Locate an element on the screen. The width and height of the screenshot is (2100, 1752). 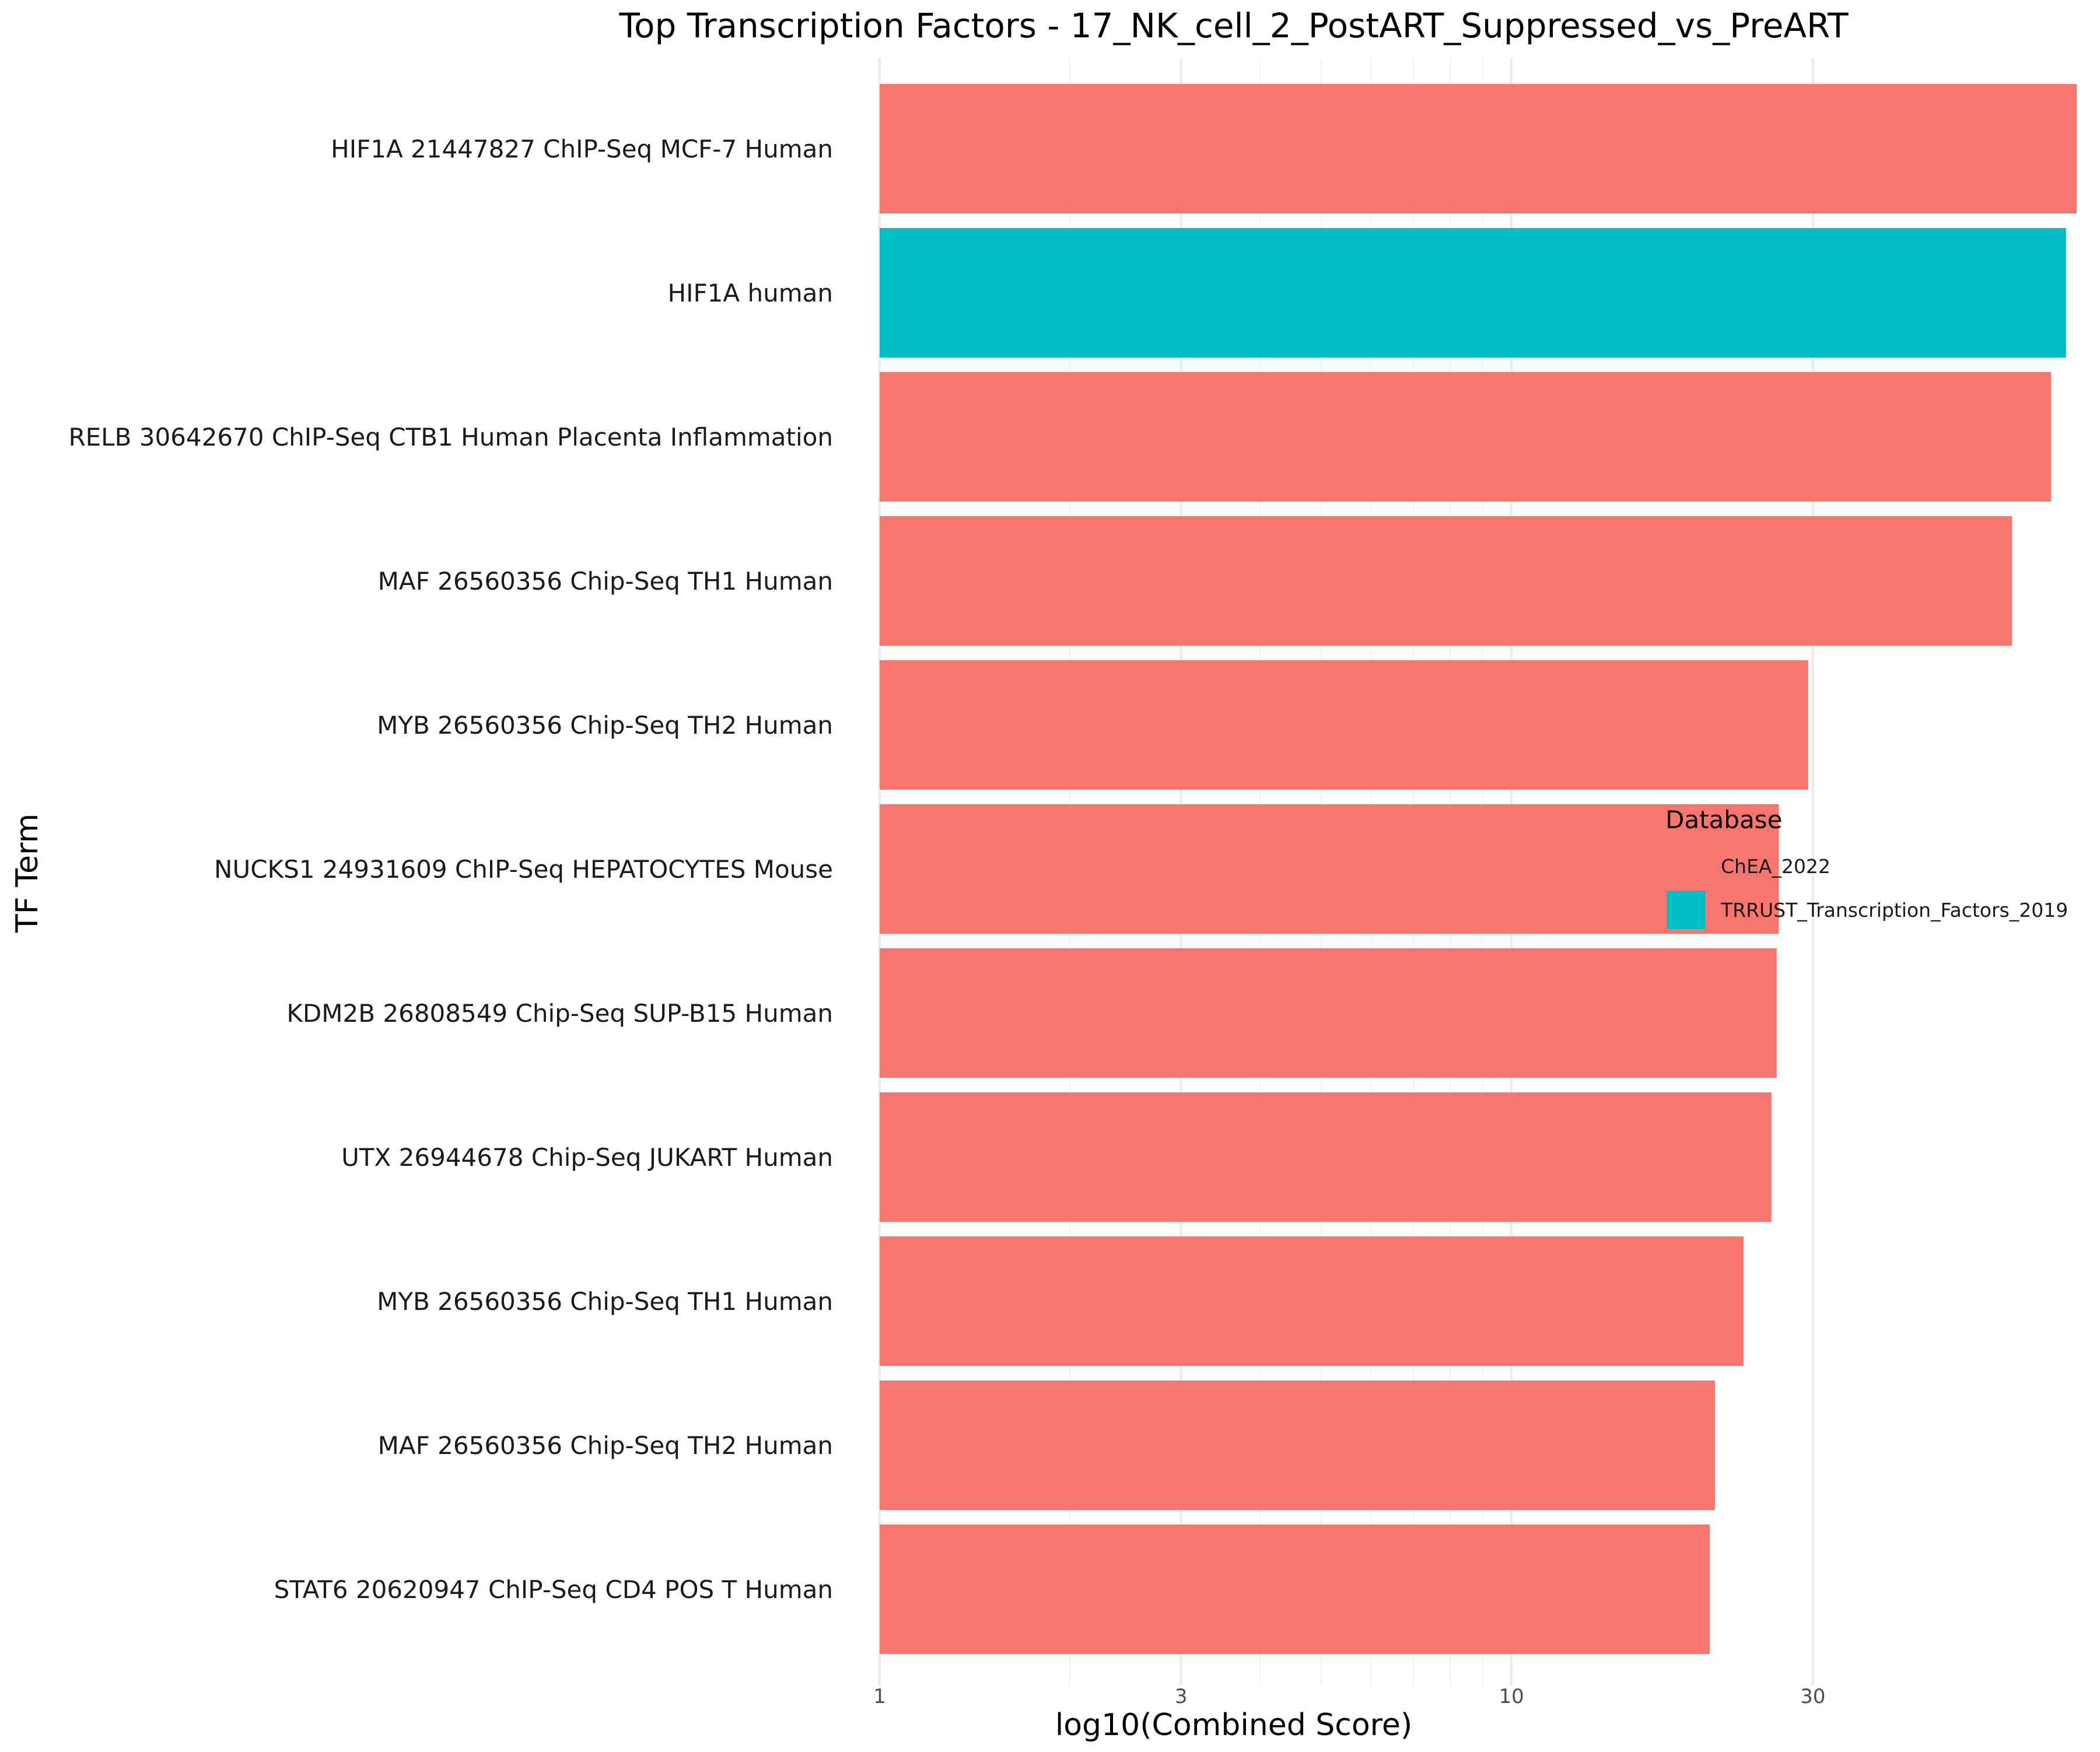
x-tick-label: 3 is located at coordinates (1181, 1696).